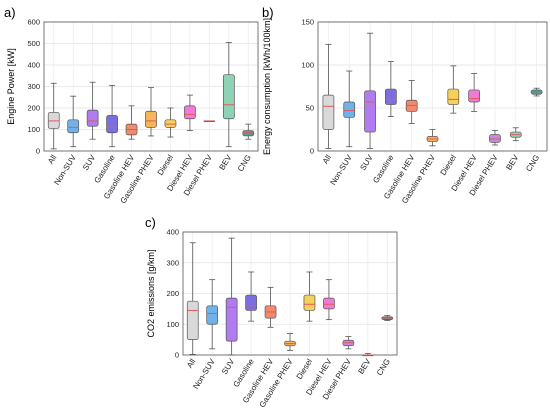 The width and height of the screenshot is (550, 414). What do you see at coordinates (307, 22) in the screenshot?
I see `y-tick-label: 150` at bounding box center [307, 22].